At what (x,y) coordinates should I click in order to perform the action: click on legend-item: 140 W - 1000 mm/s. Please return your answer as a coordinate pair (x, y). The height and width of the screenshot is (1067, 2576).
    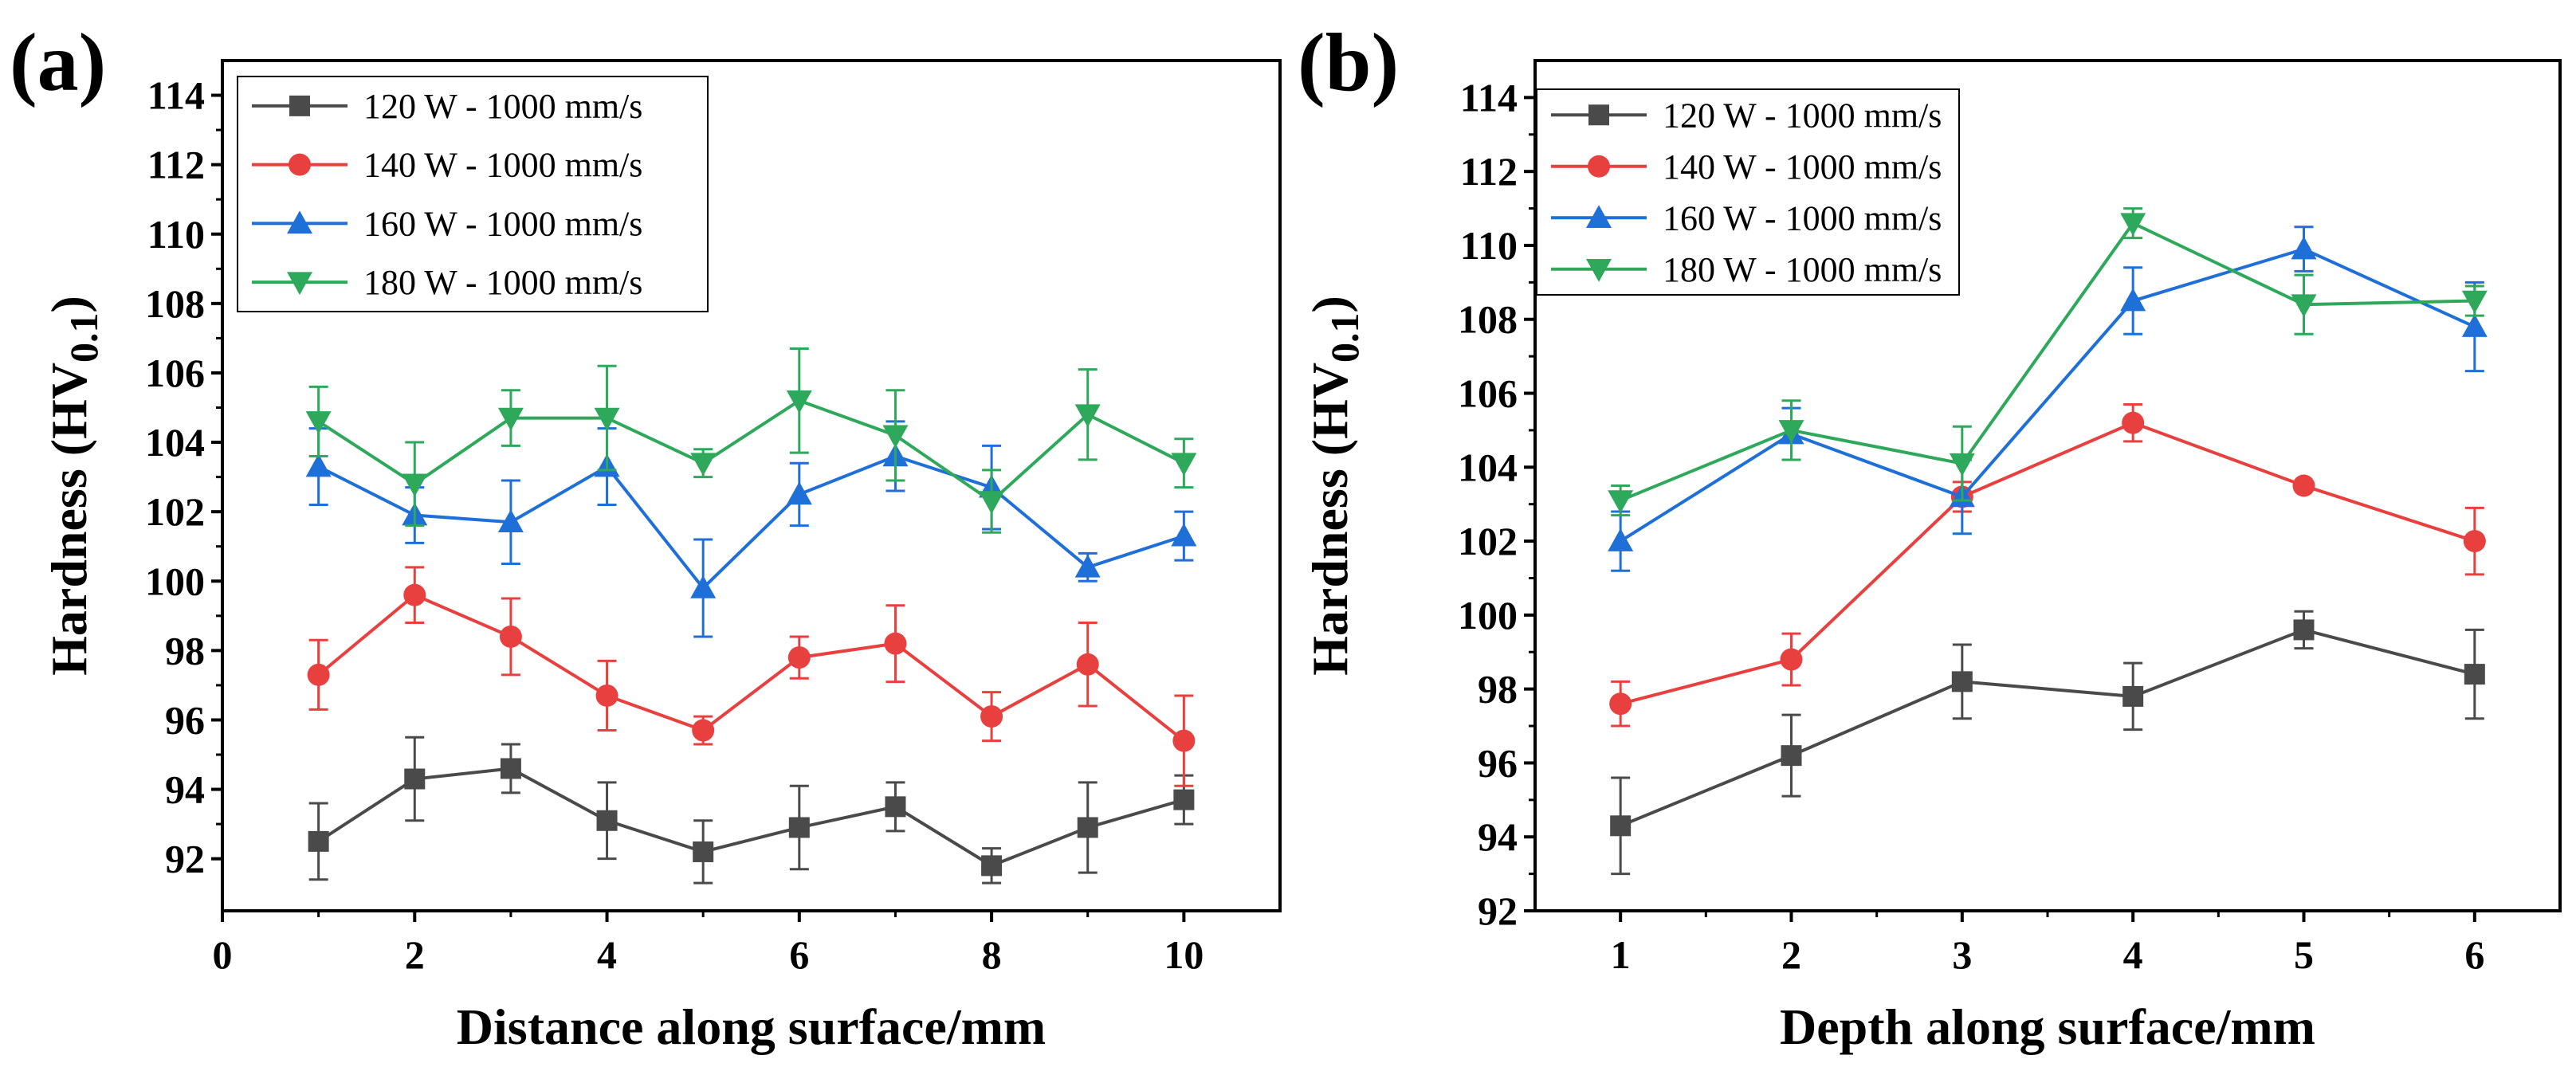
    Looking at the image, I should click on (447, 165).